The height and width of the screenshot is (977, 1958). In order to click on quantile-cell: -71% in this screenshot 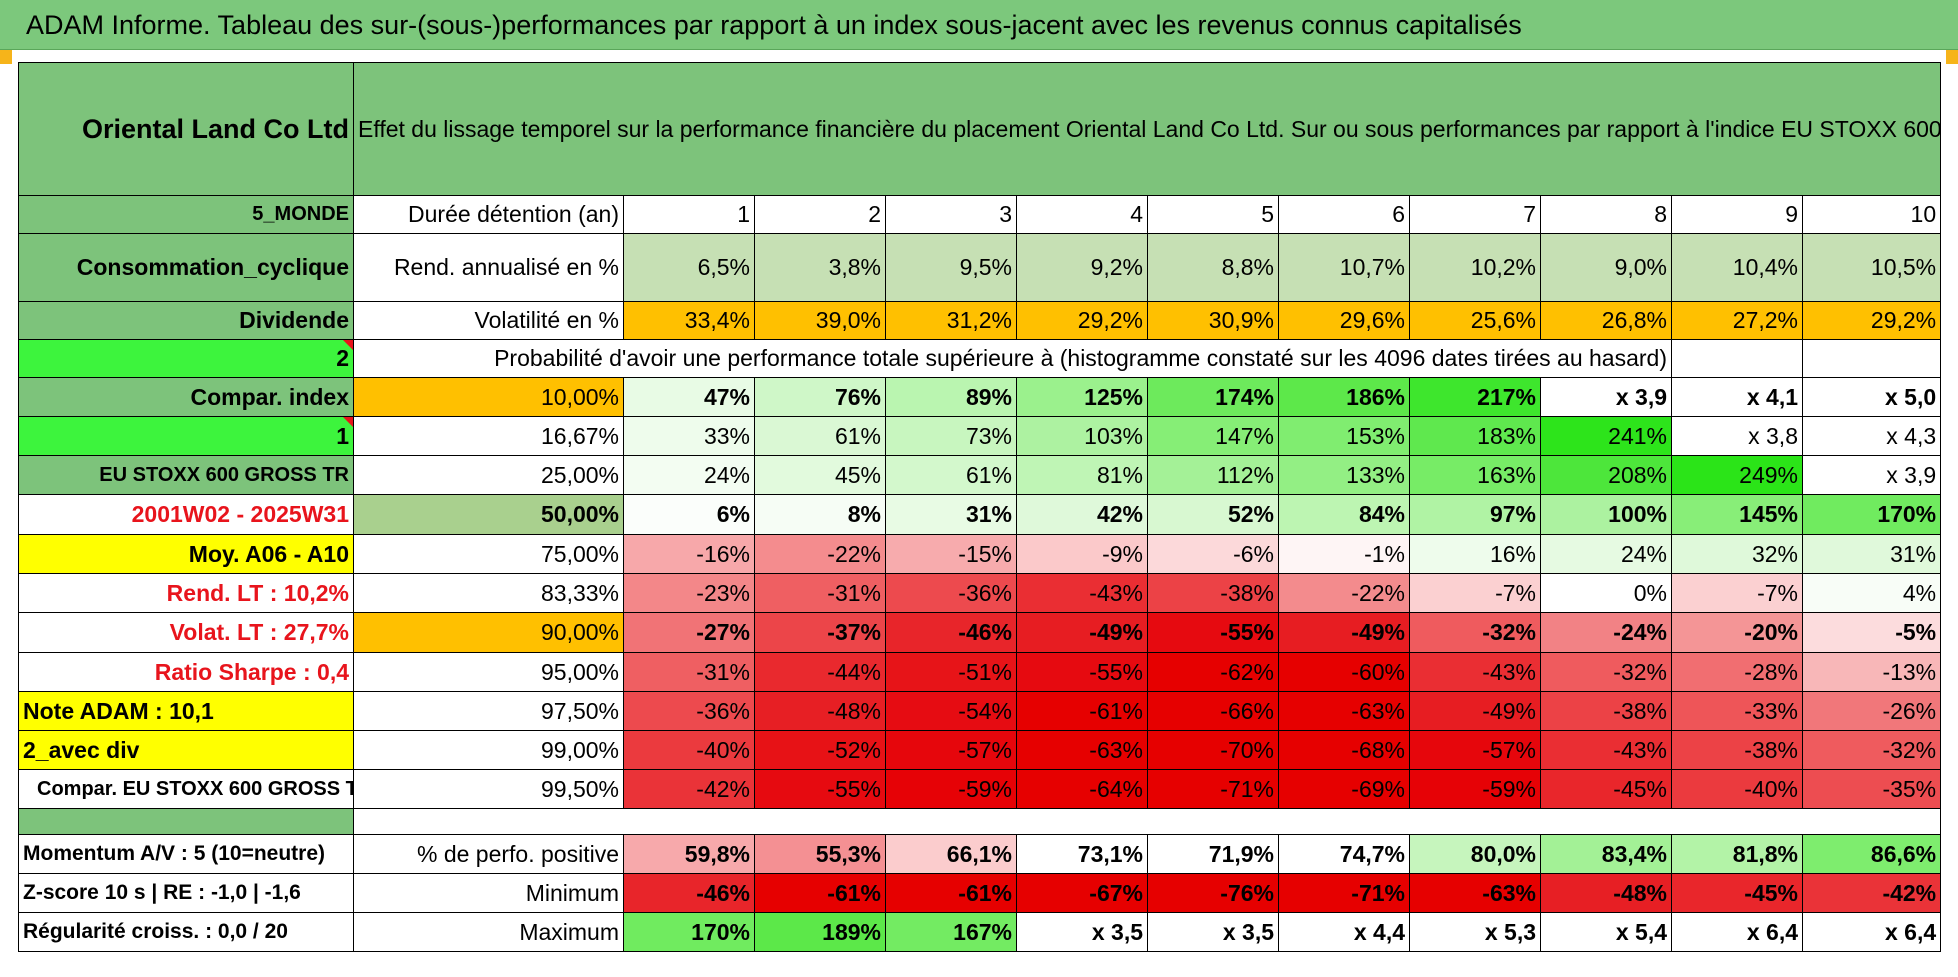, I will do `click(1213, 789)`.